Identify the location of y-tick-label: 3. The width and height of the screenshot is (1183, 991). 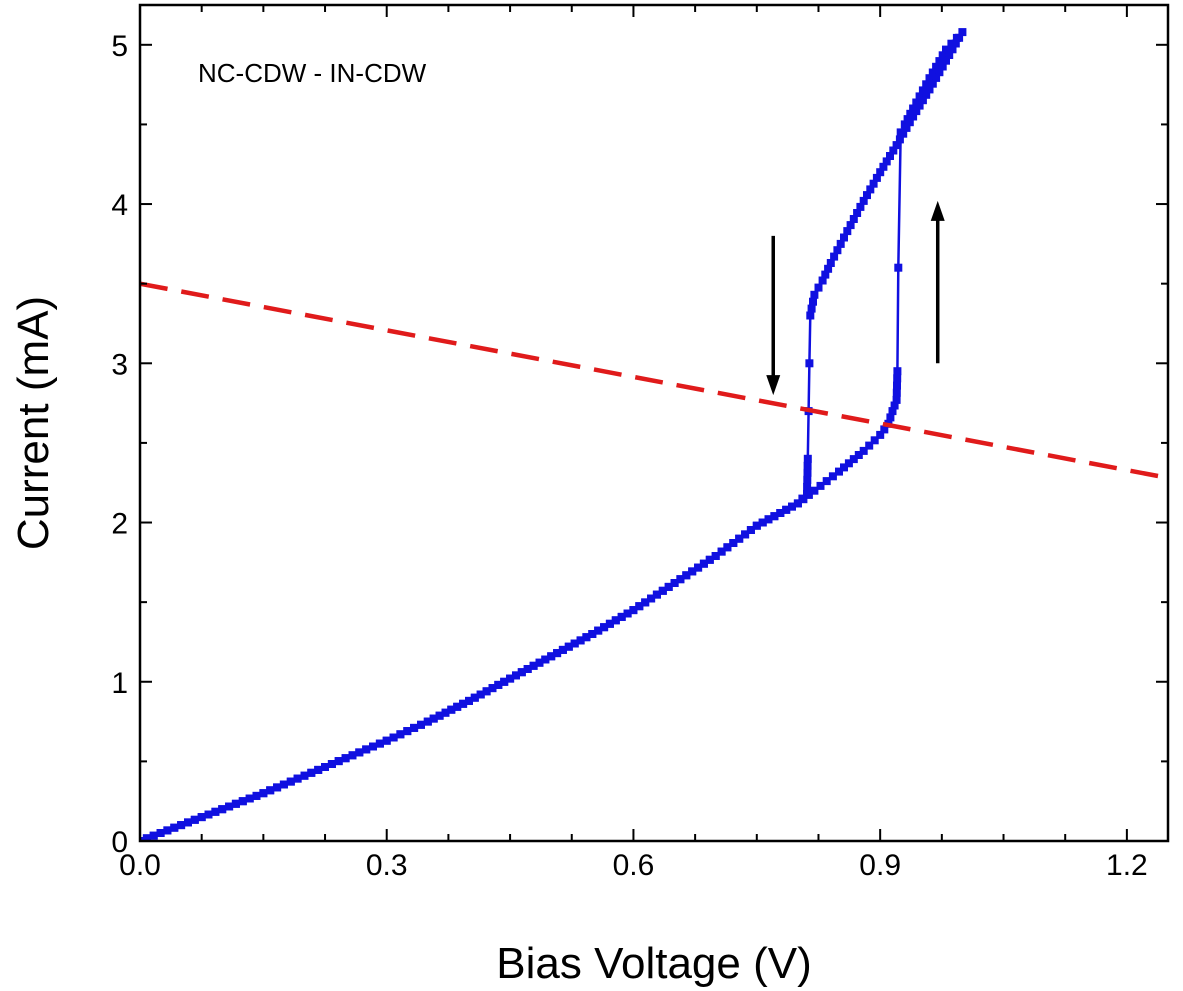
(119, 364).